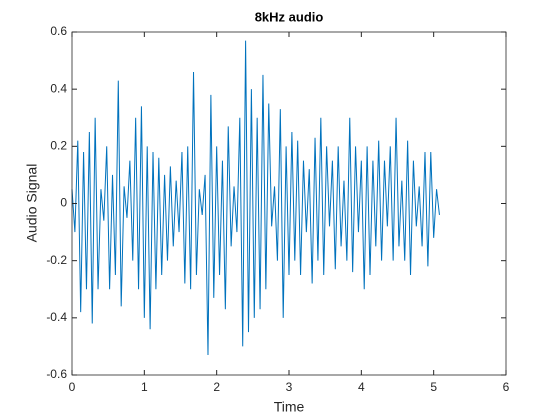 The image size is (560, 420). I want to click on chart-title: 8kHz audio, so click(289, 16).